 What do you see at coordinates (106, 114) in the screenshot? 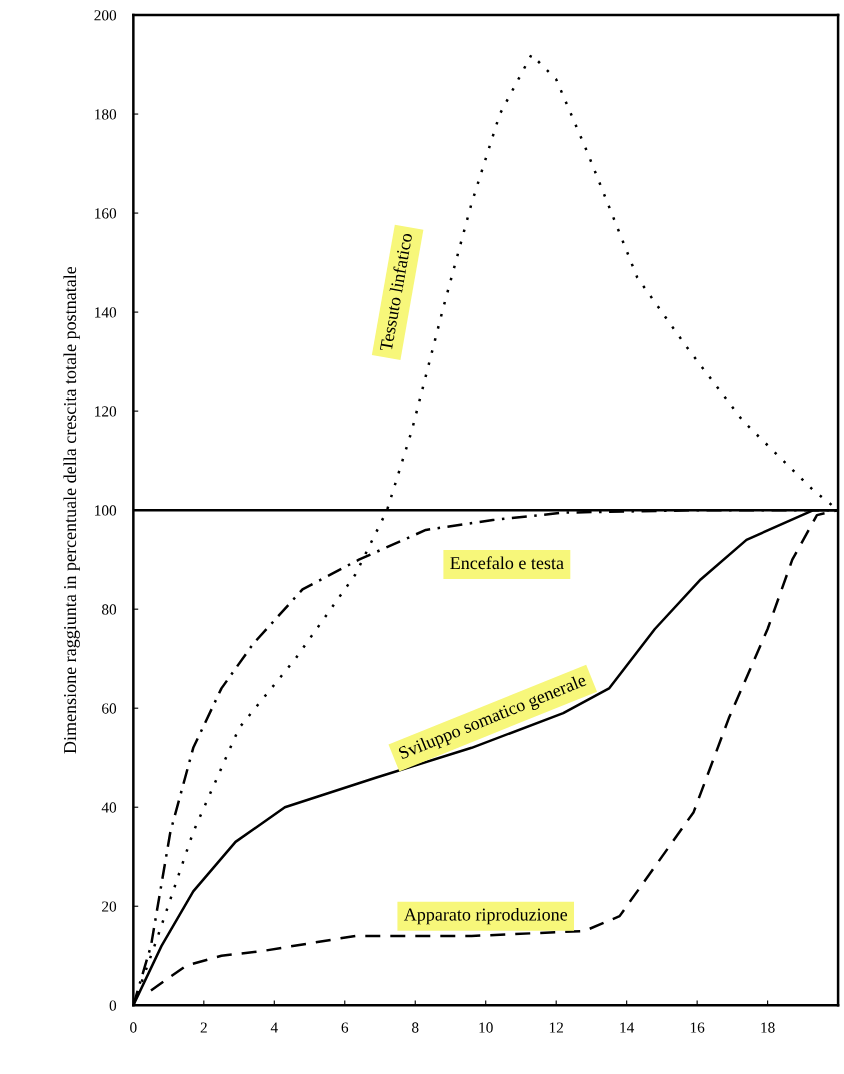
I see `y-tick-label: 180` at bounding box center [106, 114].